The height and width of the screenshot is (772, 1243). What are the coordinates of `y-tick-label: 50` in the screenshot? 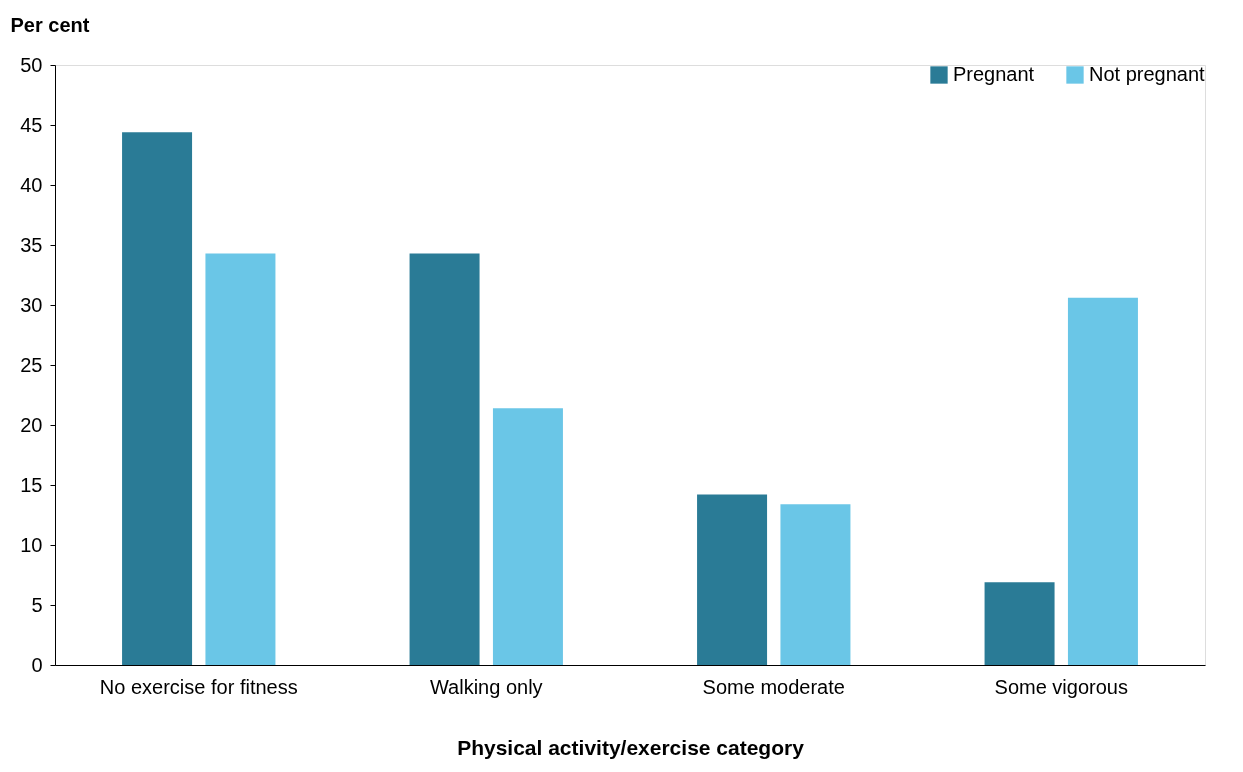 It's located at (31, 64).